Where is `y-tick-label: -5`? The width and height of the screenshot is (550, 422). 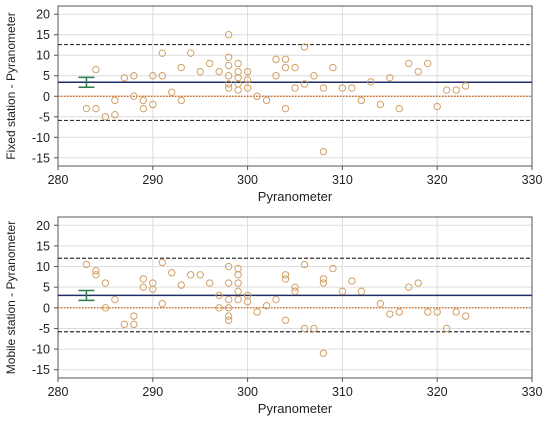 y-tick-label: -5 is located at coordinates (44, 329).